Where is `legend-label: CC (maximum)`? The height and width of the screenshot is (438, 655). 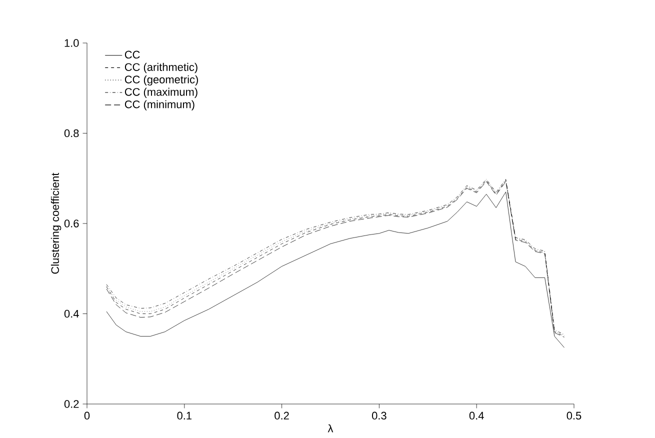
legend-label: CC (maximum) is located at coordinates (161, 93).